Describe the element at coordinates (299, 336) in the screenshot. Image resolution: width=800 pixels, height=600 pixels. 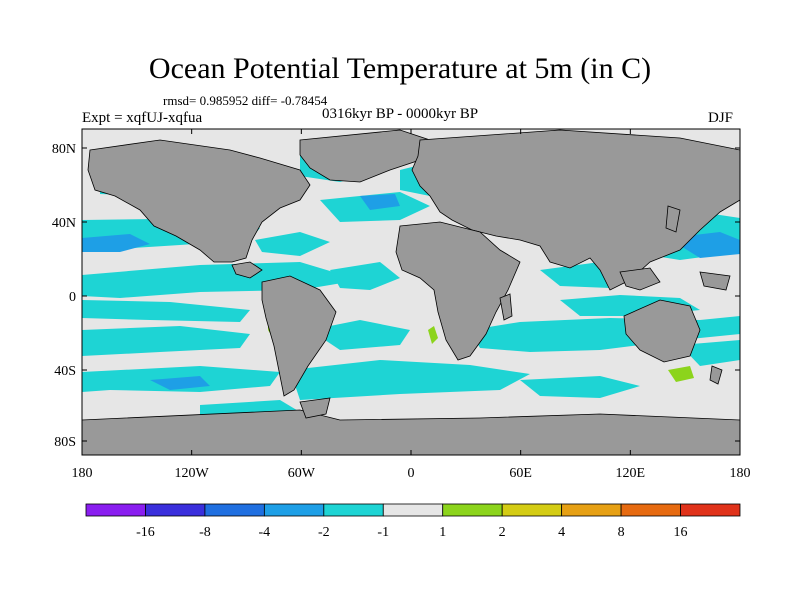
I see `south-america` at that location.